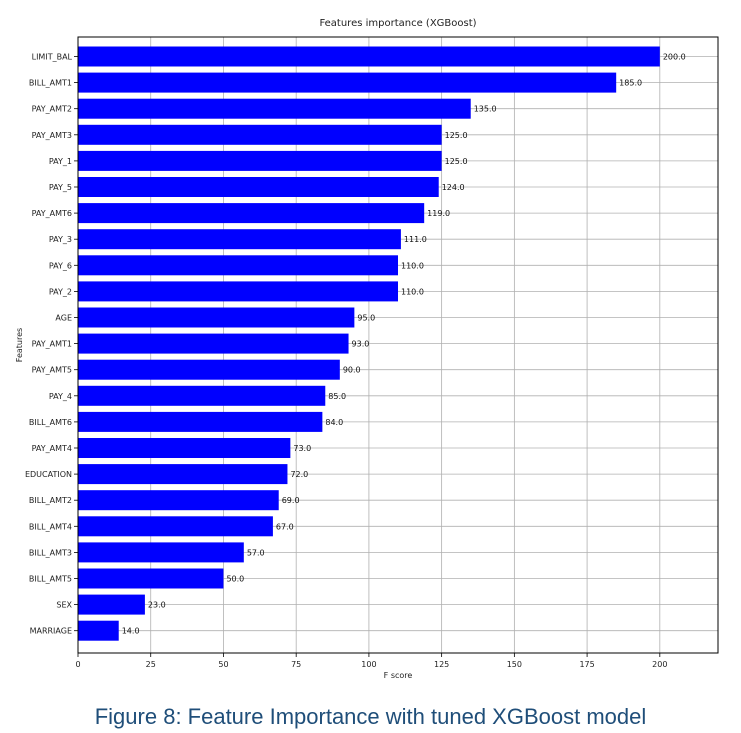 This screenshot has height=733, width=741. What do you see at coordinates (352, 370) in the screenshot?
I see `bar-value-label: 90.0` at bounding box center [352, 370].